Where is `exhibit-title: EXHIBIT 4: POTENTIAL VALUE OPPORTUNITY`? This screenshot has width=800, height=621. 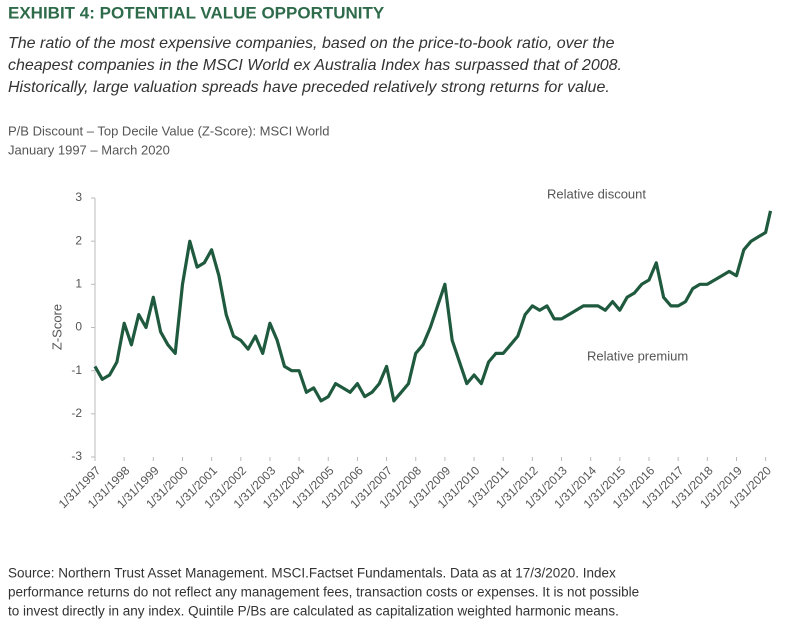
exhibit-title: EXHIBIT 4: POTENTIAL VALUE OPPORTUNITY is located at coordinates (196, 12).